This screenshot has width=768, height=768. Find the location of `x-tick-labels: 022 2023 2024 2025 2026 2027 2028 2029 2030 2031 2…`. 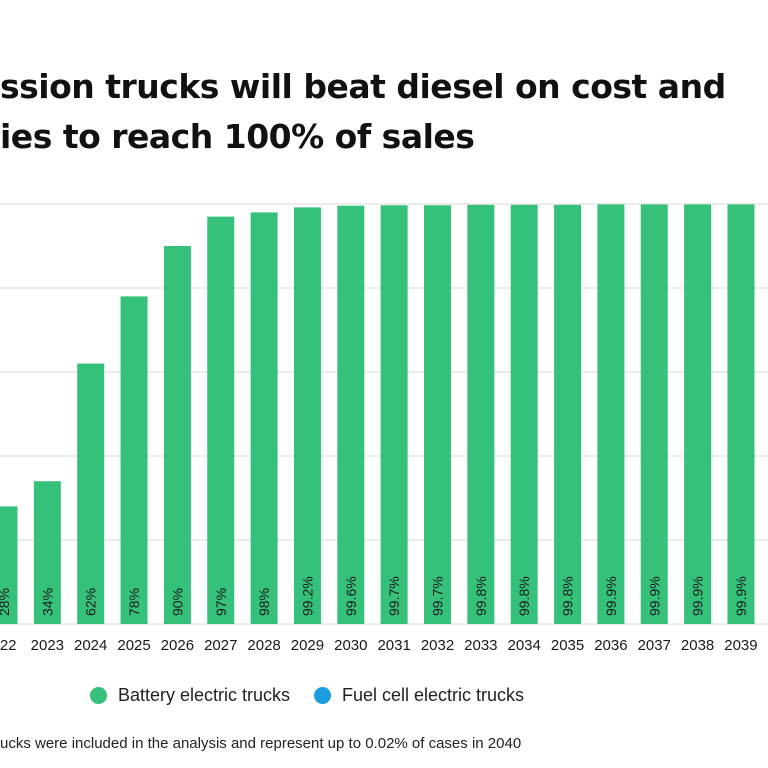

x-tick-labels: 022 2023 2024 2025 2026 2027 2028 2029 2030 2031 2… is located at coordinates (379, 645).